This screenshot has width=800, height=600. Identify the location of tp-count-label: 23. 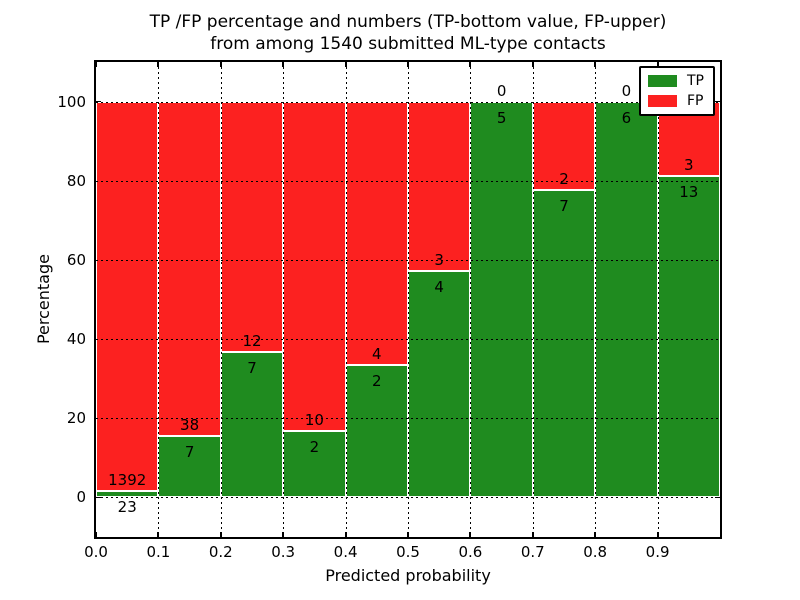
(127, 506).